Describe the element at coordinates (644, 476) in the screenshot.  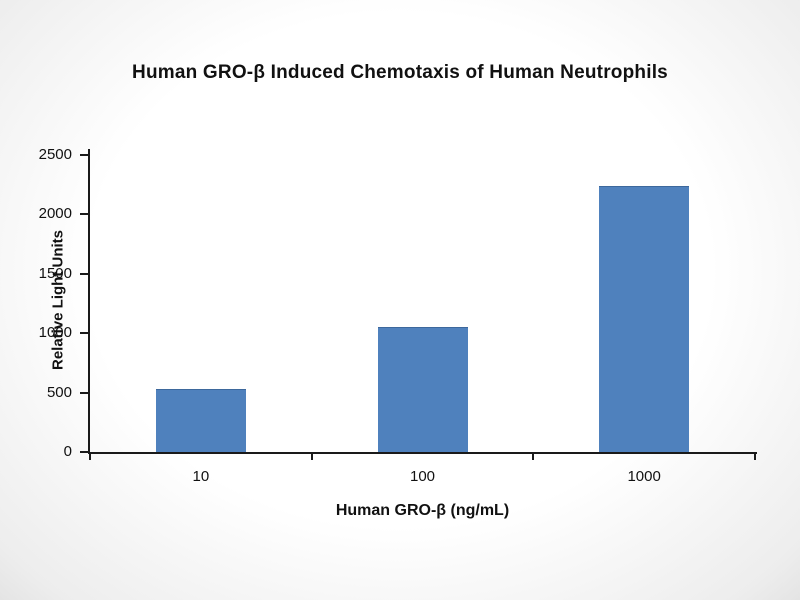
I see `x-category-label: 1000` at that location.